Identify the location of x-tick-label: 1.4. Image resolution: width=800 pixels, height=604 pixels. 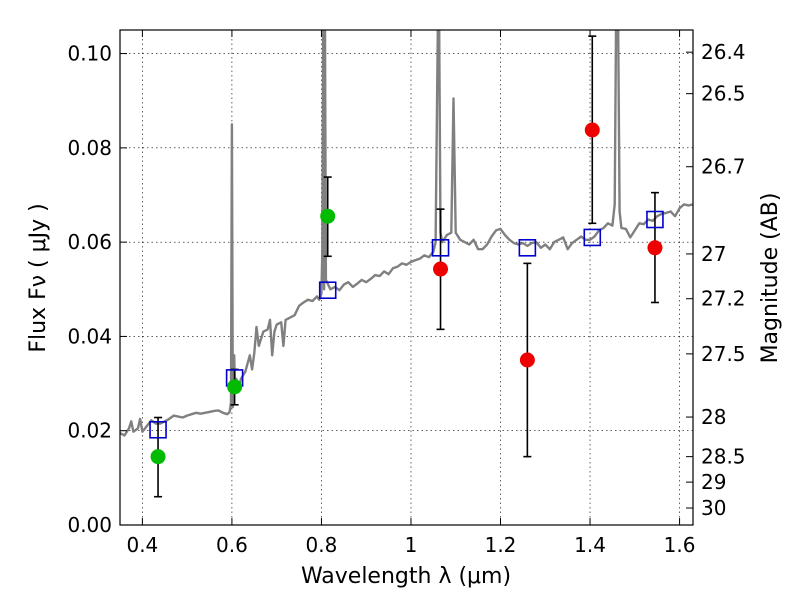
(590, 545).